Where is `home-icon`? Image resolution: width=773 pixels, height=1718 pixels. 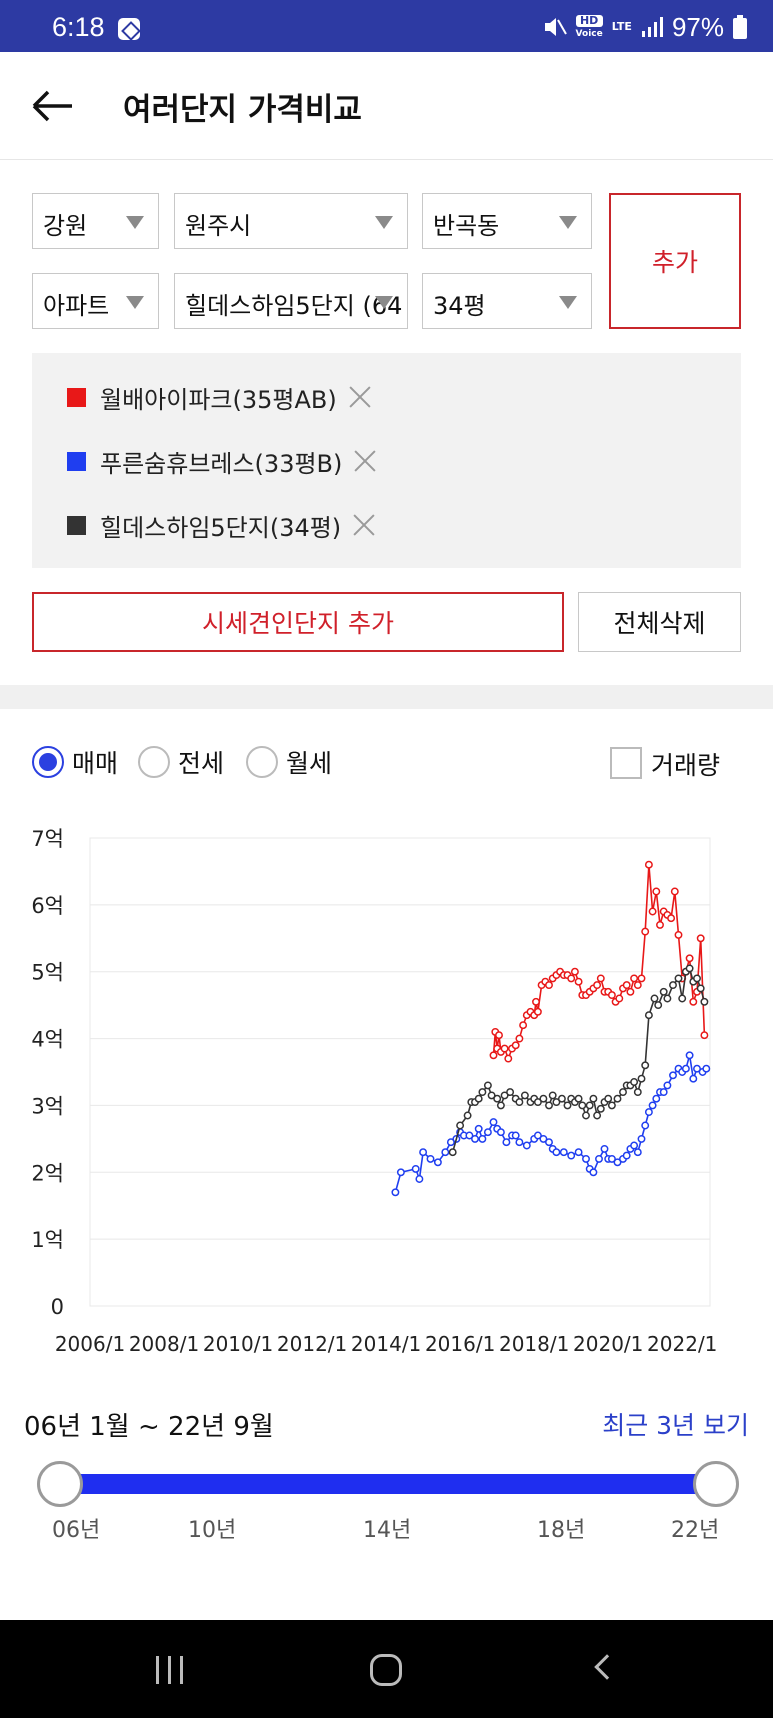
home-icon is located at coordinates (386, 1670).